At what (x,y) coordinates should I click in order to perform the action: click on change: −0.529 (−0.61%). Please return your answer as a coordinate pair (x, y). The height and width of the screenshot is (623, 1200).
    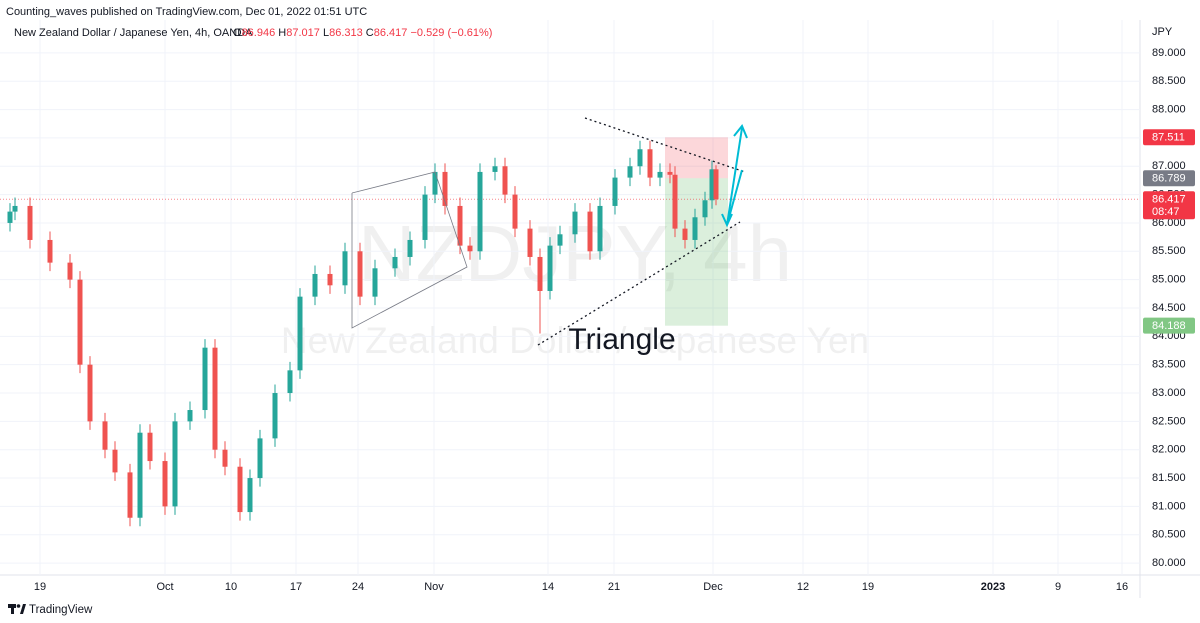
    Looking at the image, I should click on (451, 33).